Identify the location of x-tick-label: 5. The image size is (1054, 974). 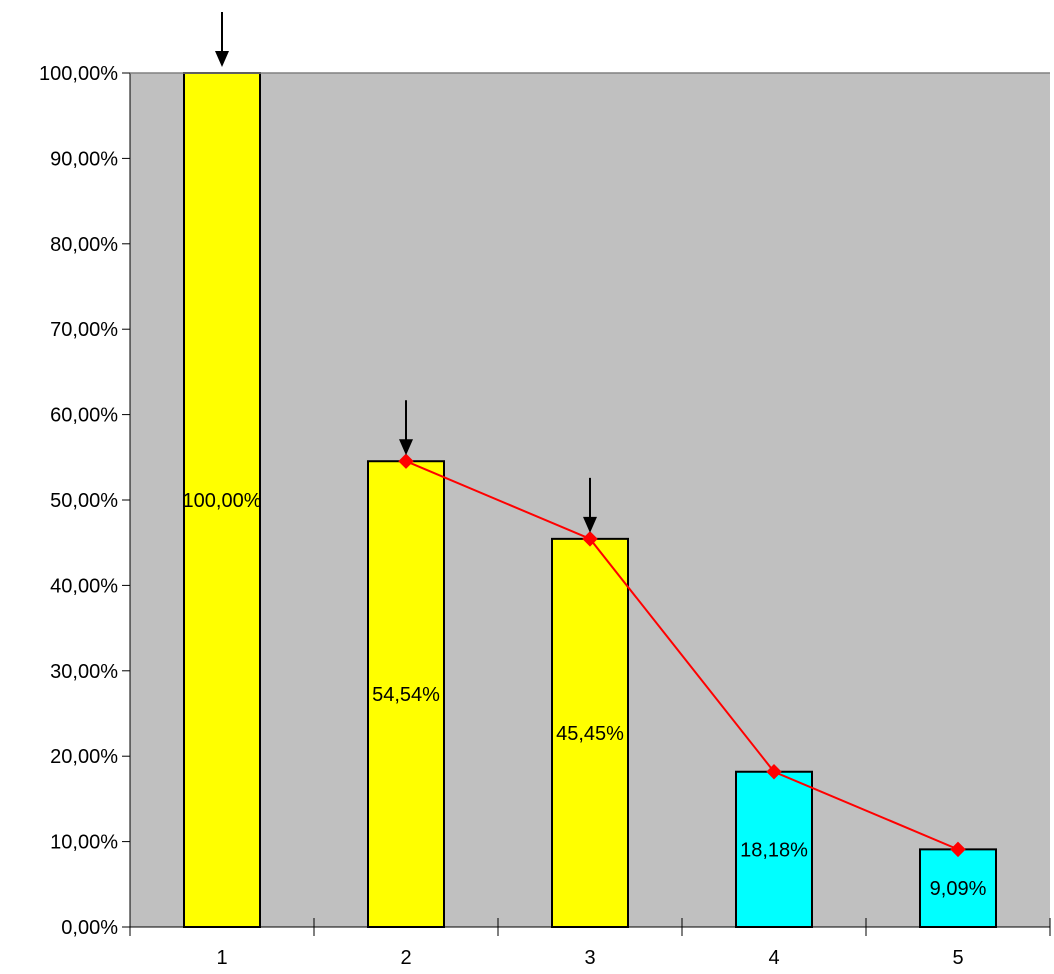
(957, 958).